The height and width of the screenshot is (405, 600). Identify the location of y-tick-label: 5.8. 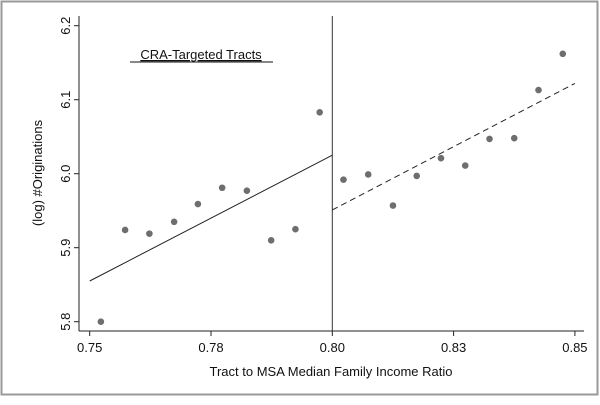
(65, 322).